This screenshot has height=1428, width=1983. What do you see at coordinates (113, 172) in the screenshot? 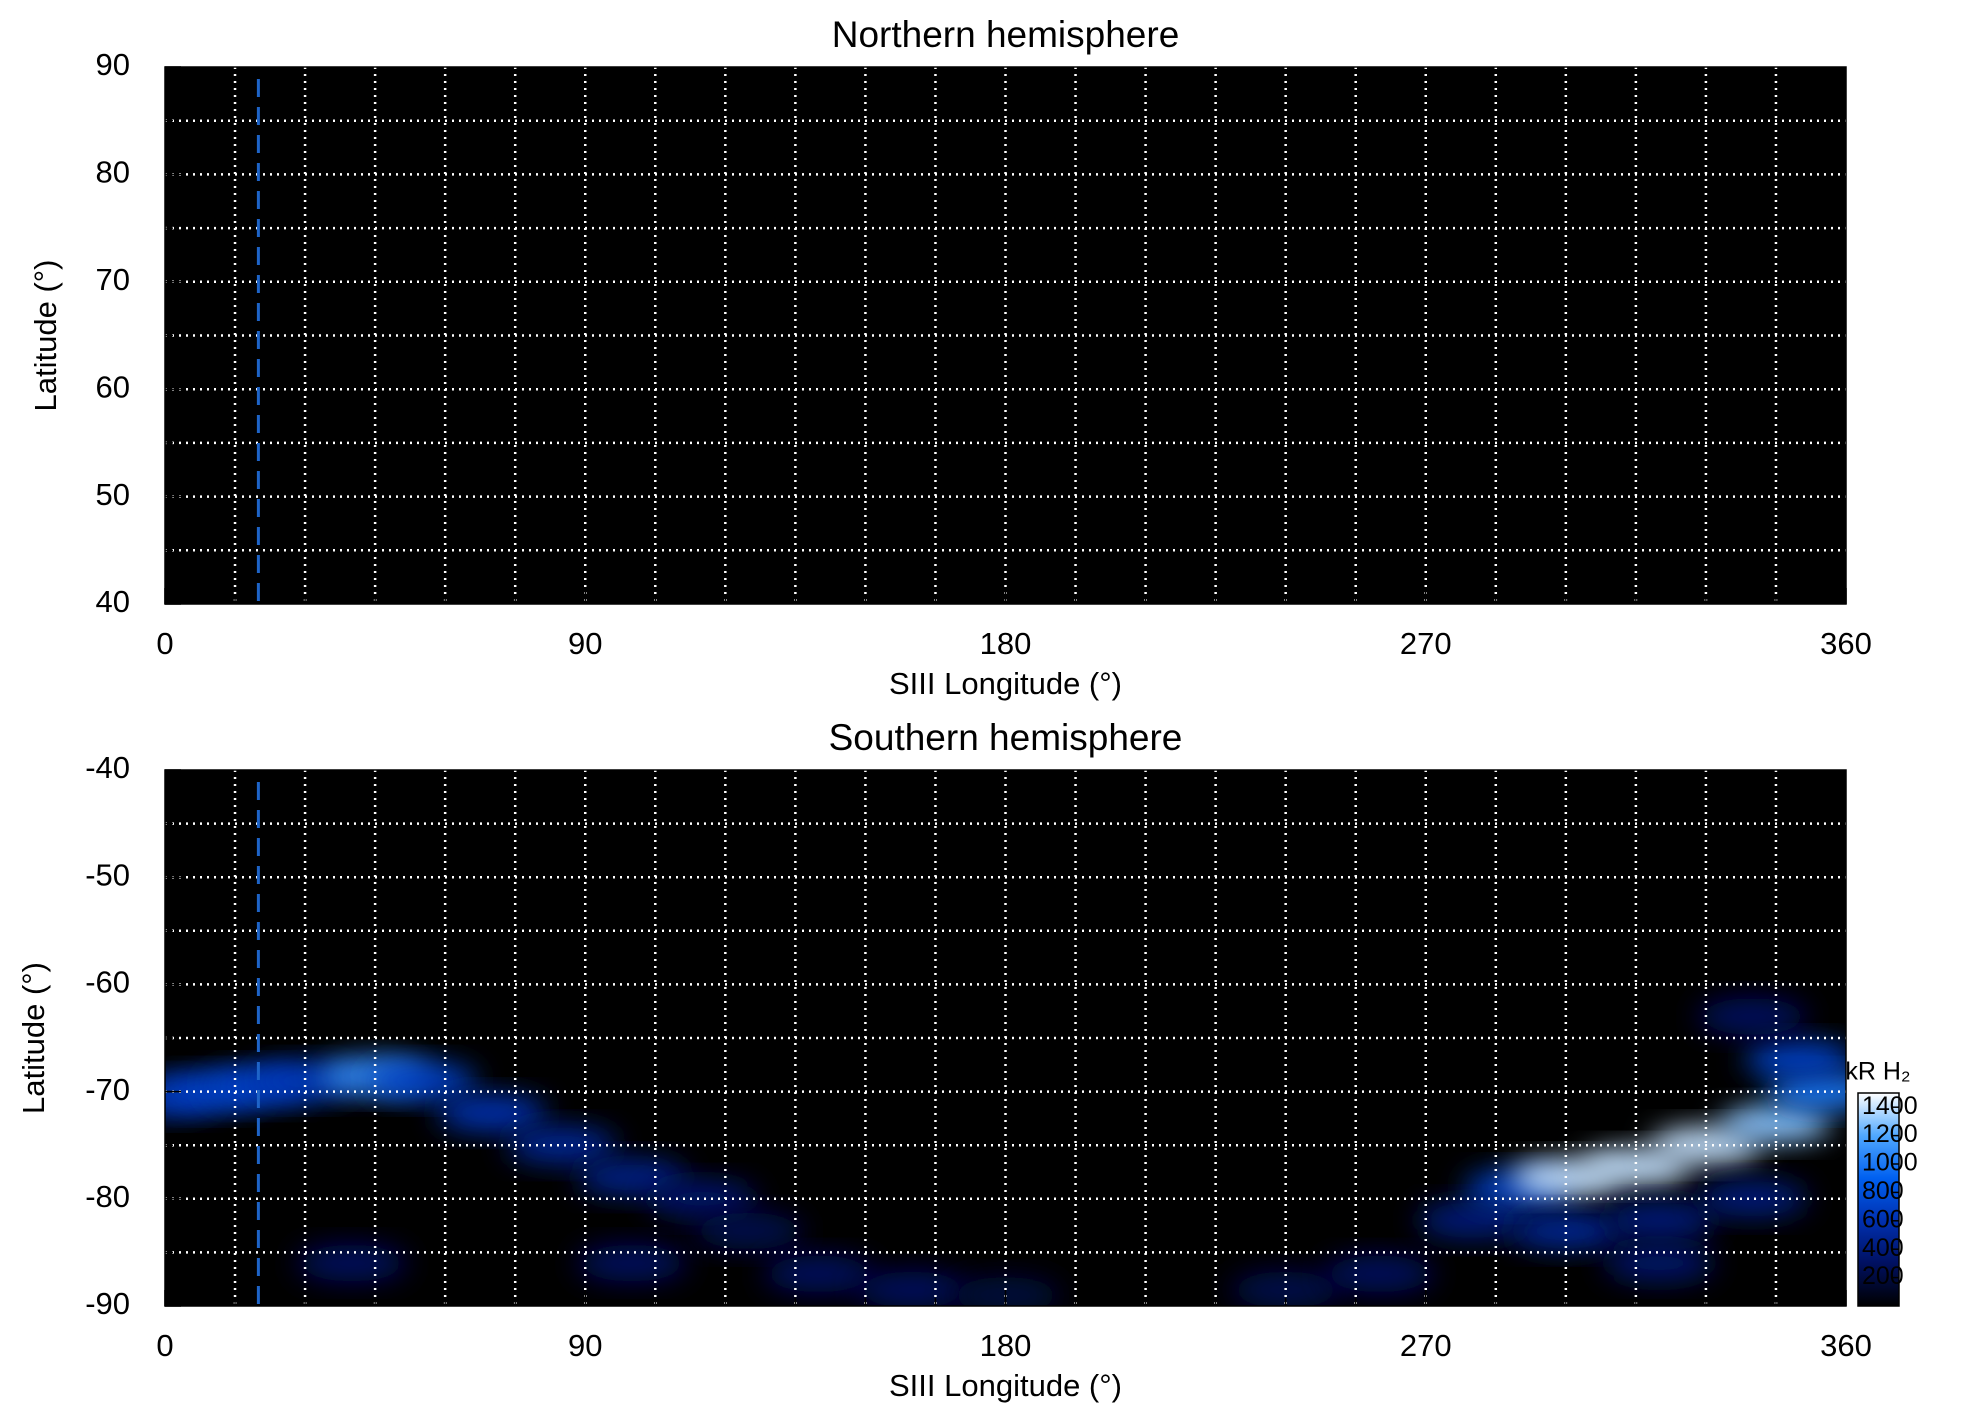
I see `y-tick-label: 80` at bounding box center [113, 172].